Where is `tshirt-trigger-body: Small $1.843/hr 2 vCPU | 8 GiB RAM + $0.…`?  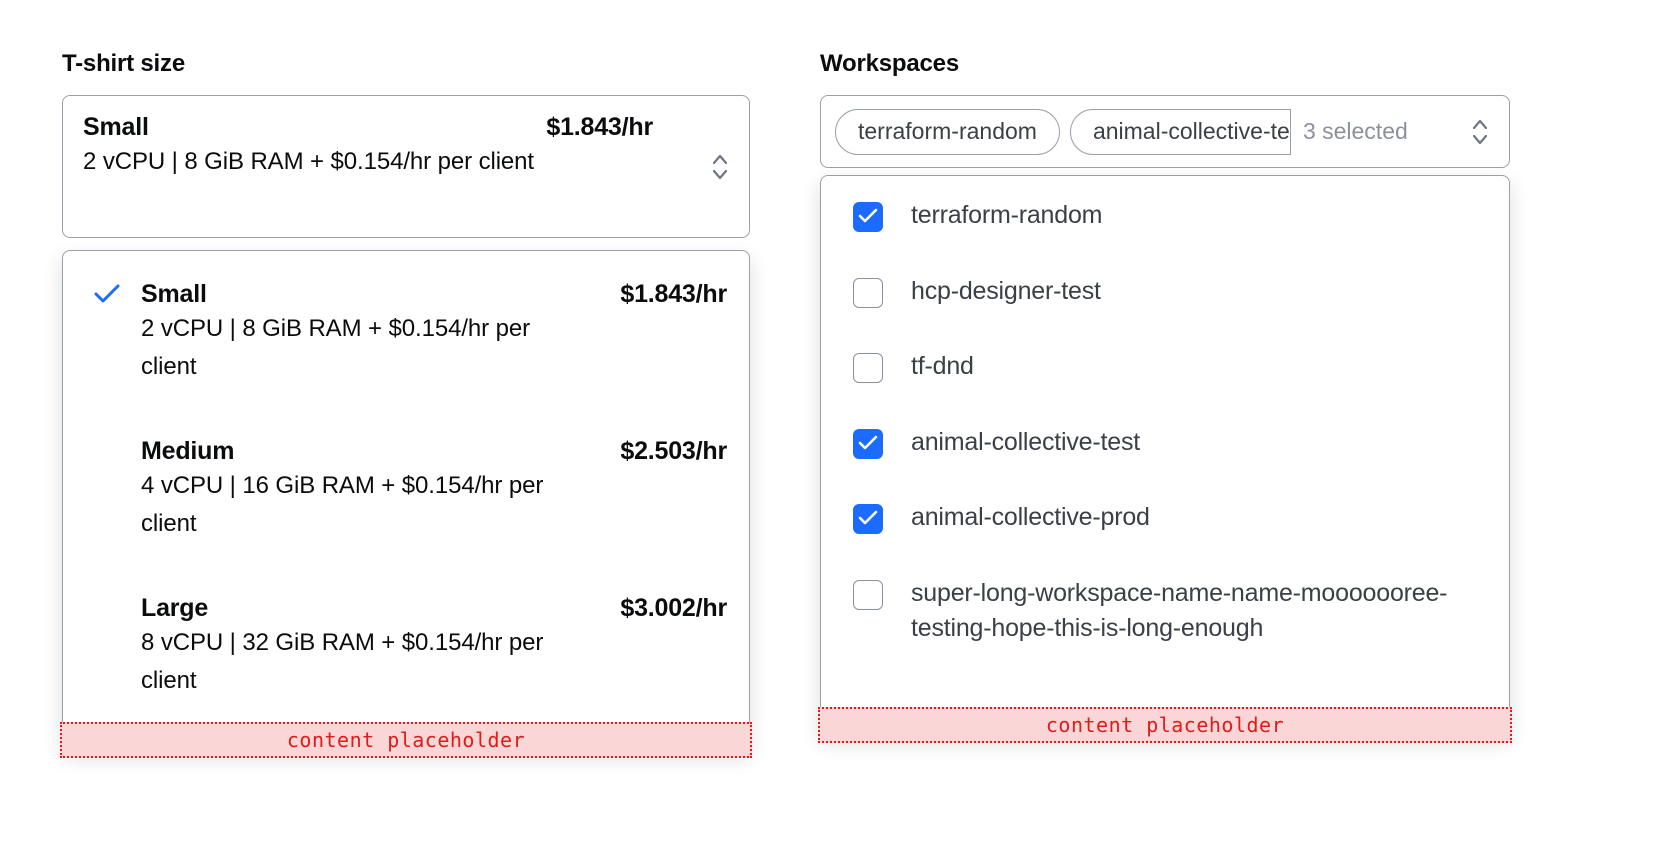
tshirt-trigger-body: Small $1.843/hr 2 vCPU | 8 GiB RAM + $0.… is located at coordinates (368, 146).